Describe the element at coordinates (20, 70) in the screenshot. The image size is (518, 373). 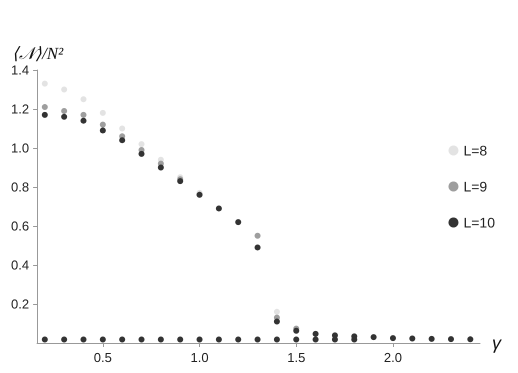
I see `y-tick-label: 1.4` at that location.